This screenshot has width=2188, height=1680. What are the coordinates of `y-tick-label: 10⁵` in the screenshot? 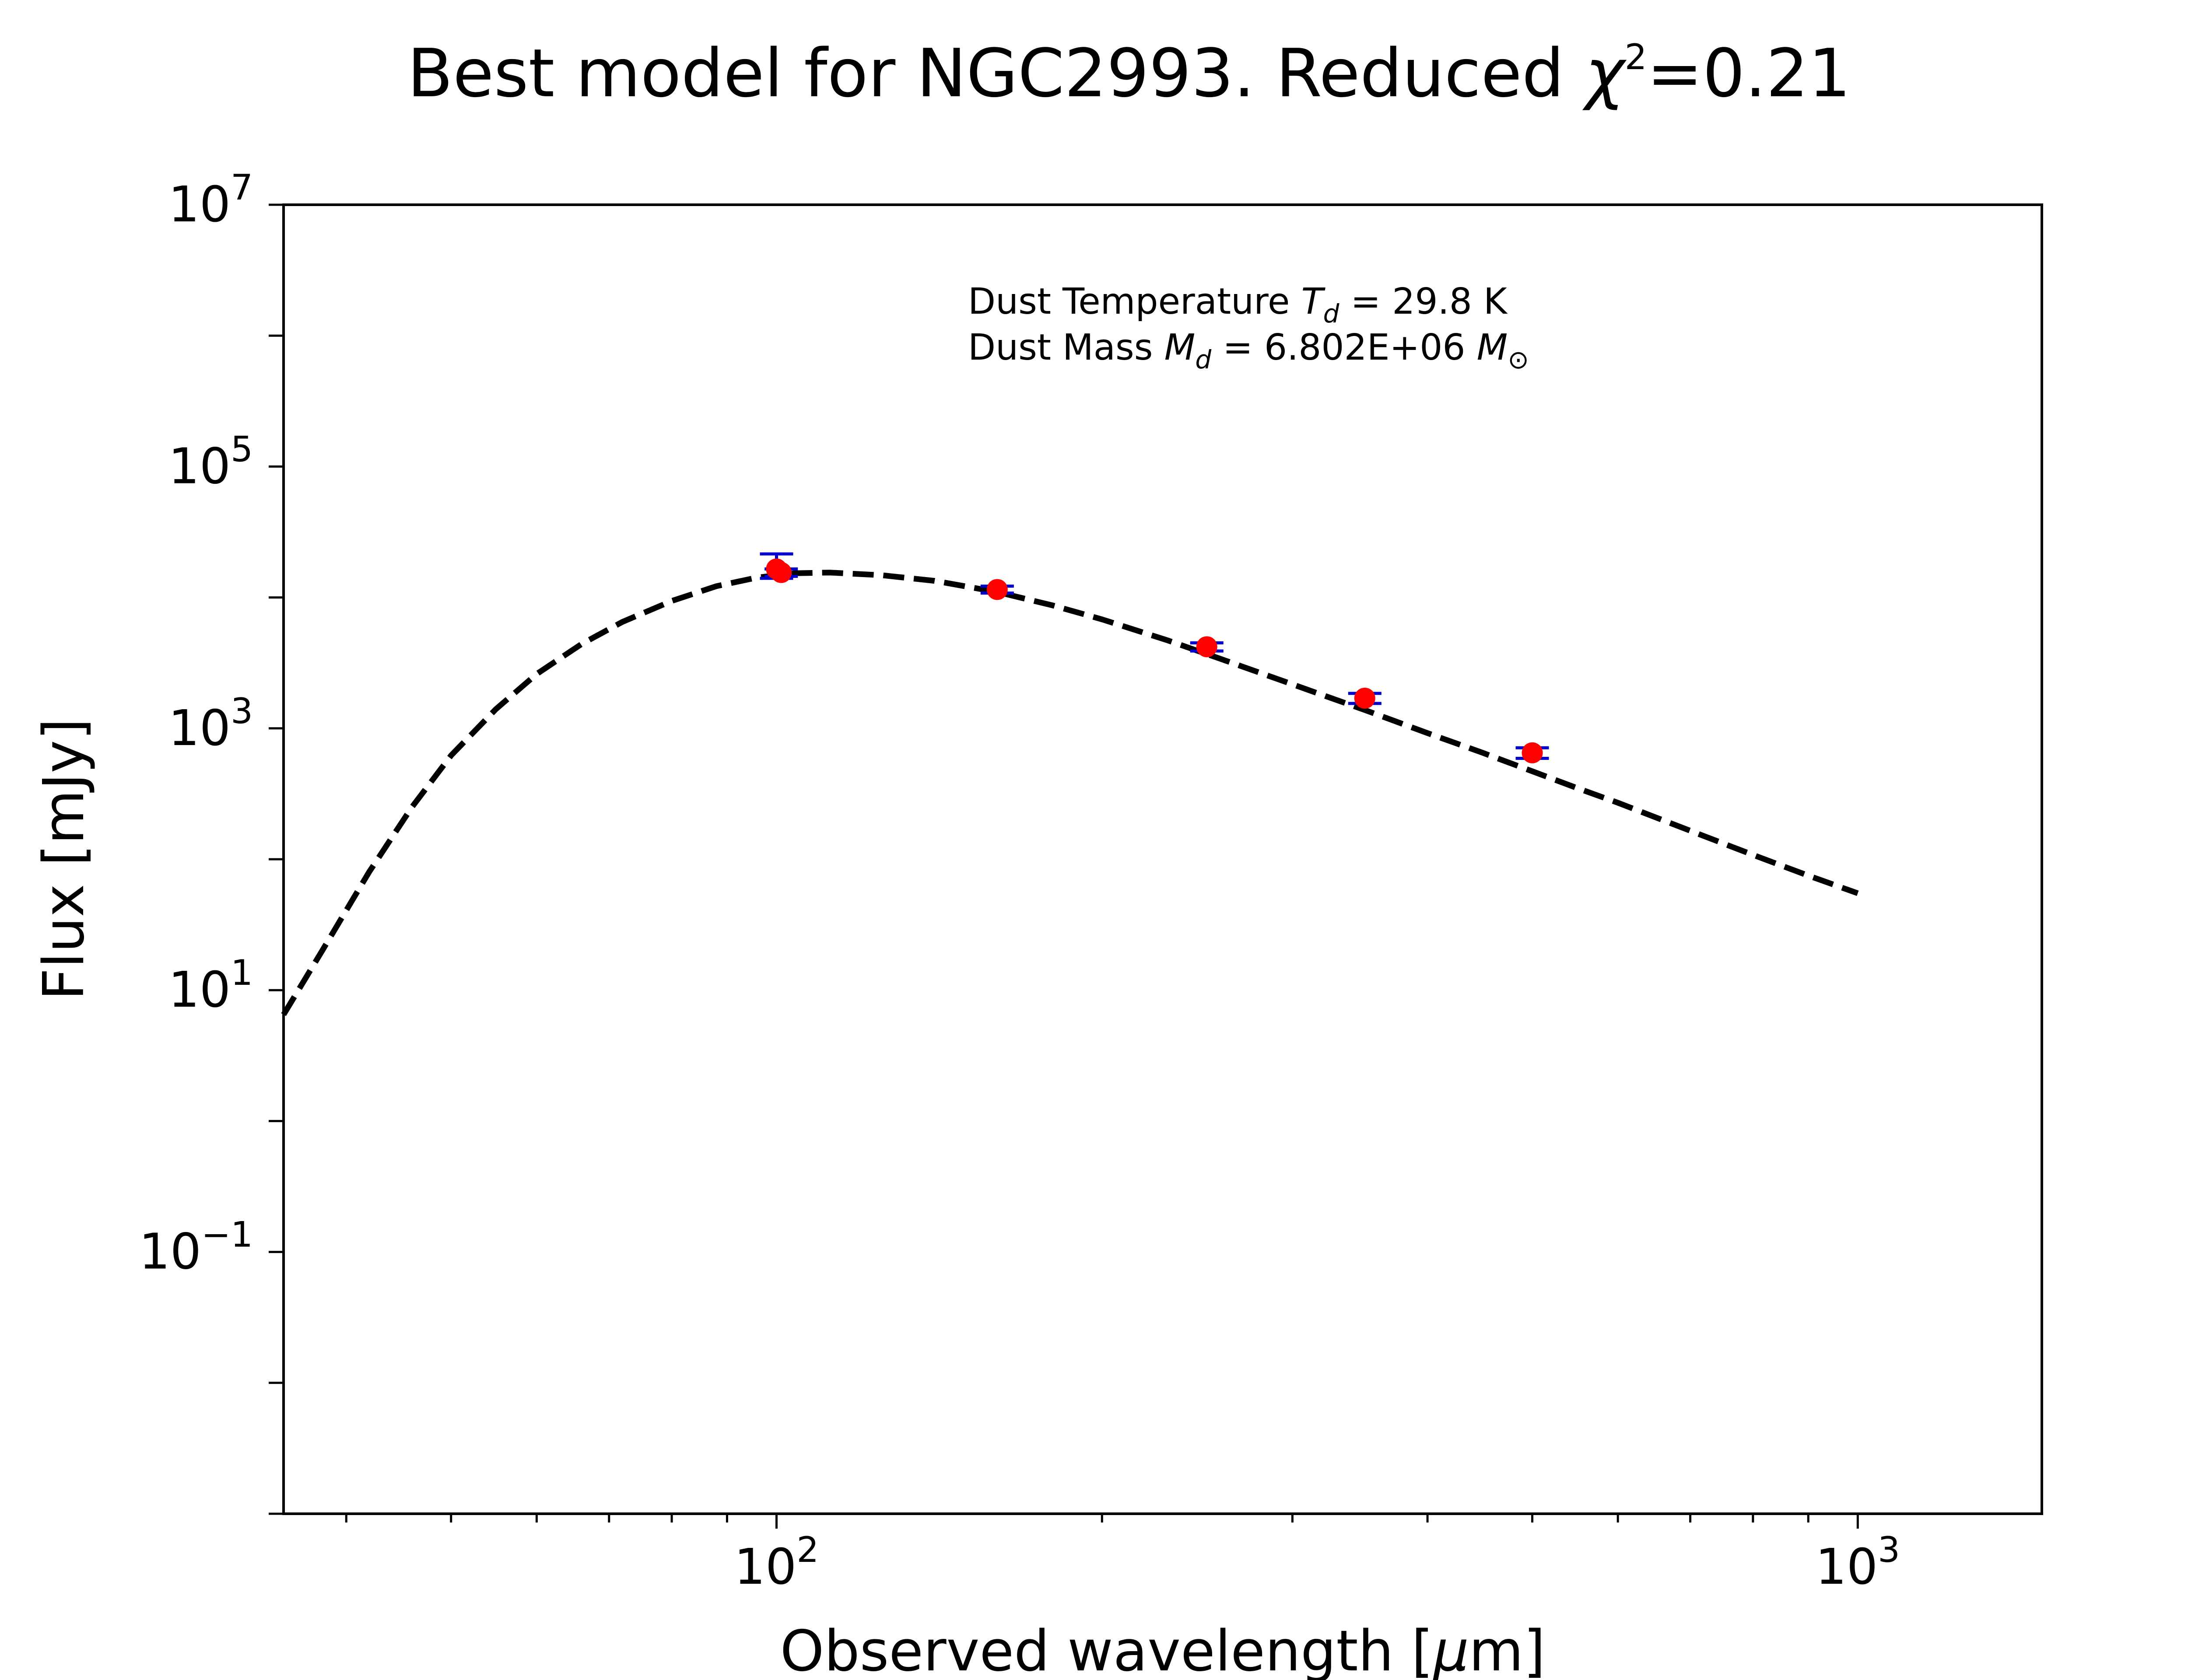 It's located at (210, 462).